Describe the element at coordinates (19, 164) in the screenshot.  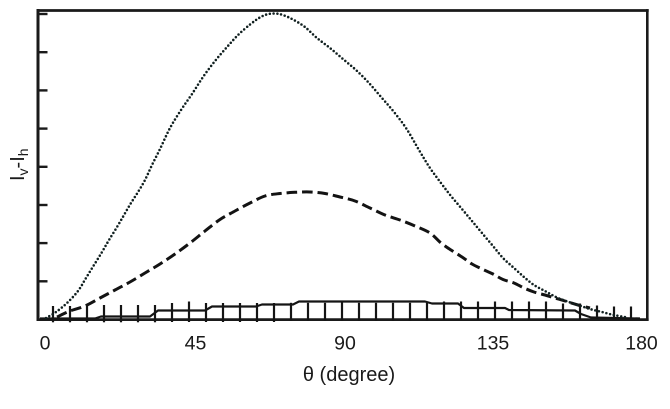
I see `svg-text: Iv-Ih` at that location.